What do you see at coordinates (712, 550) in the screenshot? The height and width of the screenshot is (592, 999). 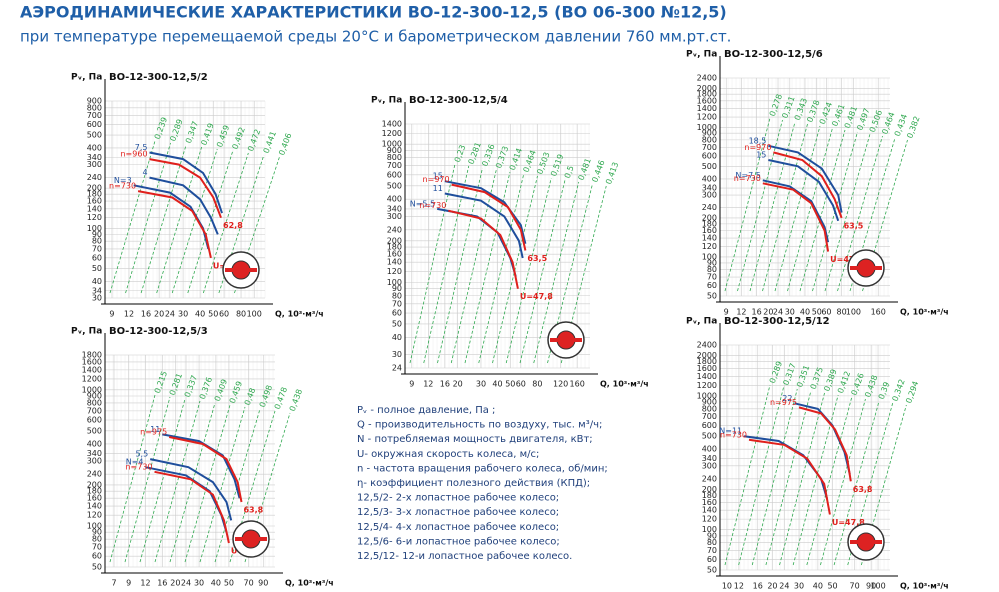 I see `y-tick-label: 70` at bounding box center [712, 550].